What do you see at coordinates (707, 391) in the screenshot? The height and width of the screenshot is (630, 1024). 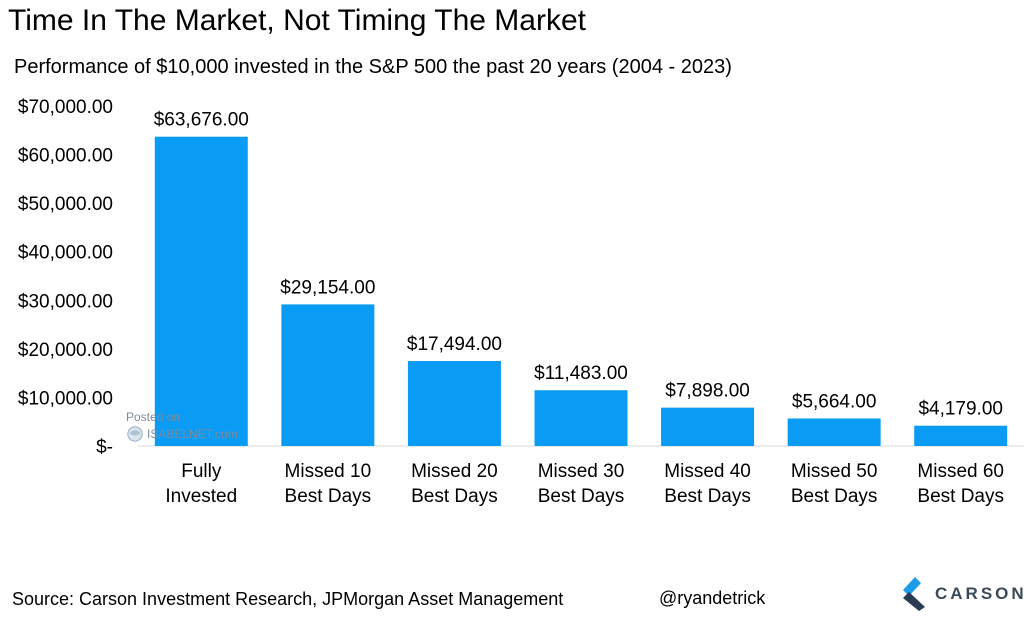 I see `data-label: $7,898.00` at bounding box center [707, 391].